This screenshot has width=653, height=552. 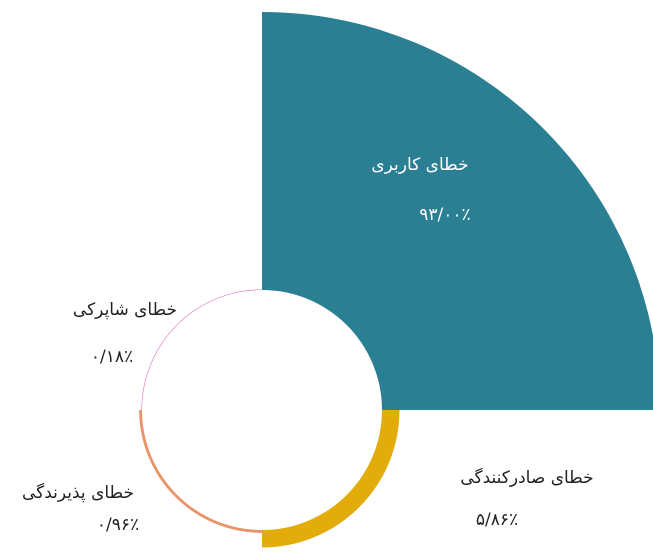 I want to click on value-label: ۰/۱۸٪, so click(x=112, y=357).